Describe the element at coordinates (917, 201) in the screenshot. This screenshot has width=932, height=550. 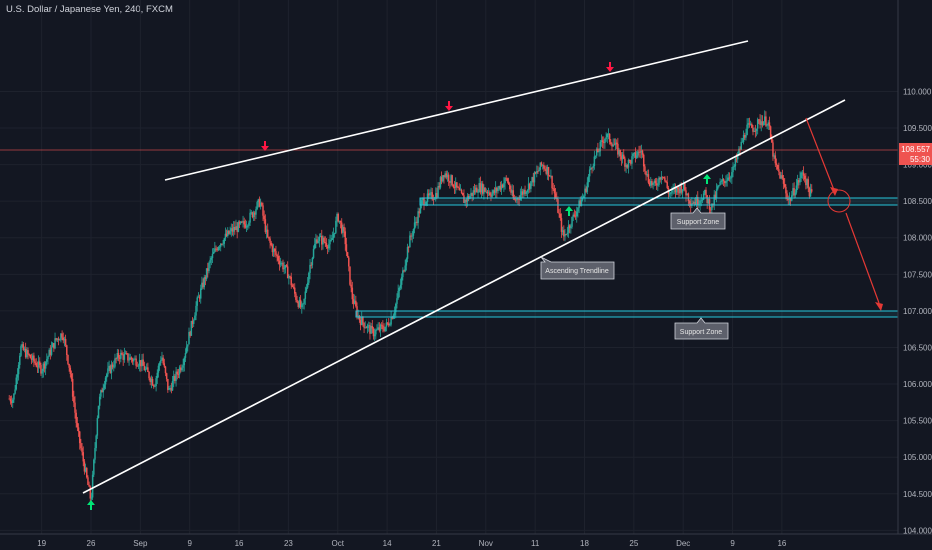
I see `y-tick-label: 108.500` at that location.